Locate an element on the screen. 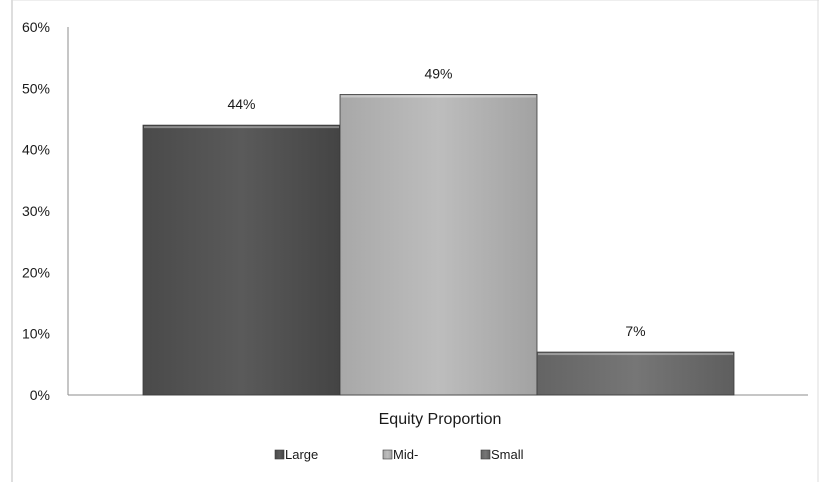  legend-label: Small is located at coordinates (507, 454).